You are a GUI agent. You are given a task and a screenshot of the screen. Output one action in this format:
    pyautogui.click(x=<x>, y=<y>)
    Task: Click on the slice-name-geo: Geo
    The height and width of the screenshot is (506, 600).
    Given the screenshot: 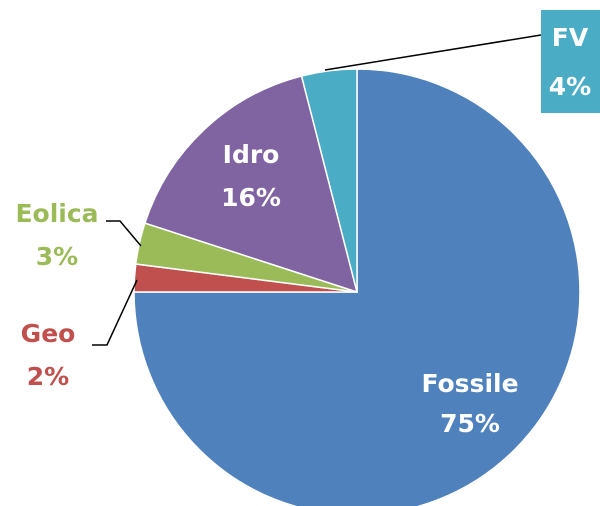 What is the action you would take?
    pyautogui.click(x=48, y=333)
    